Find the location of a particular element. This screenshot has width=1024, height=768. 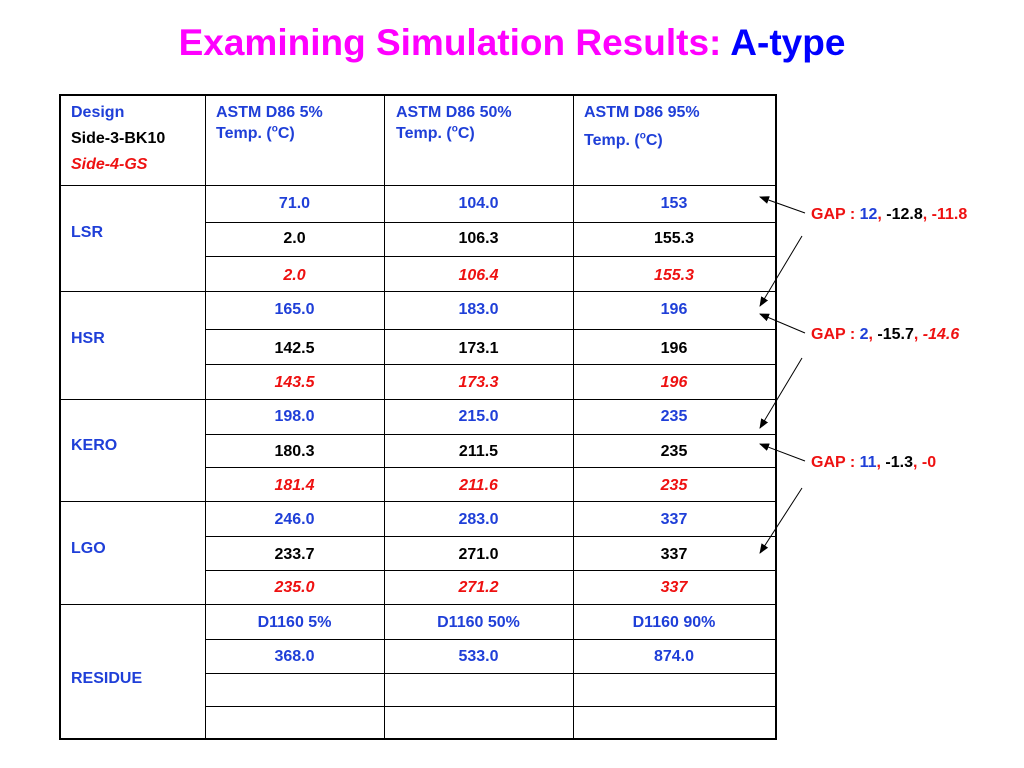

table-cell: 142.5 is located at coordinates (294, 348).